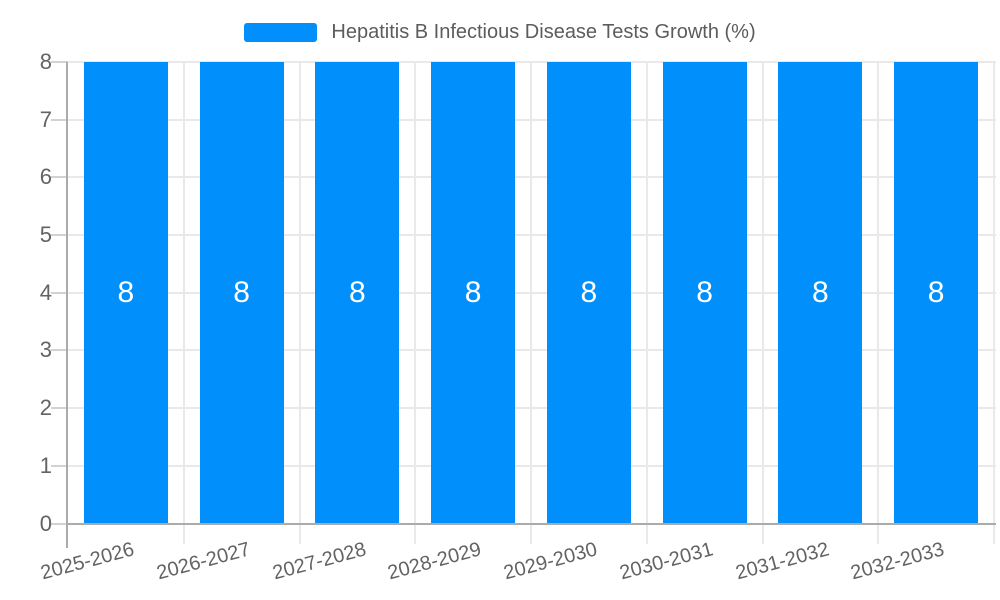 Image resolution: width=1000 pixels, height=600 pixels. I want to click on y-tick-label: 8, so click(45, 61).